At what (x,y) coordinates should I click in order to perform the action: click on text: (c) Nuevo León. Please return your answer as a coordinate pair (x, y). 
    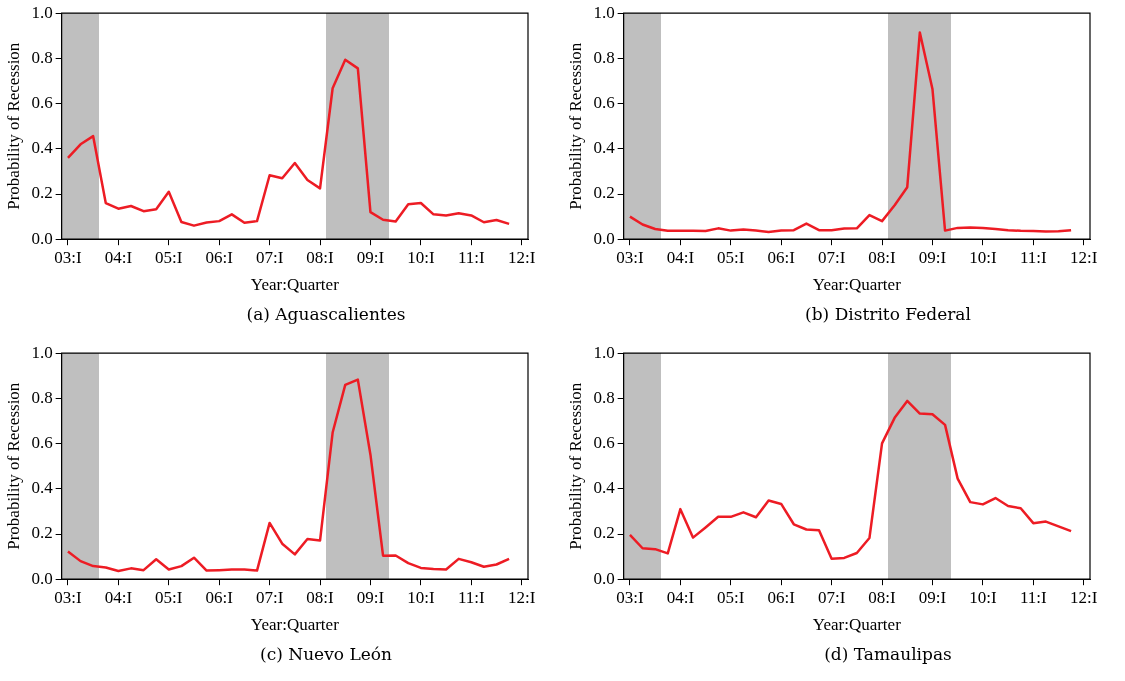
    Looking at the image, I should click on (326, 654).